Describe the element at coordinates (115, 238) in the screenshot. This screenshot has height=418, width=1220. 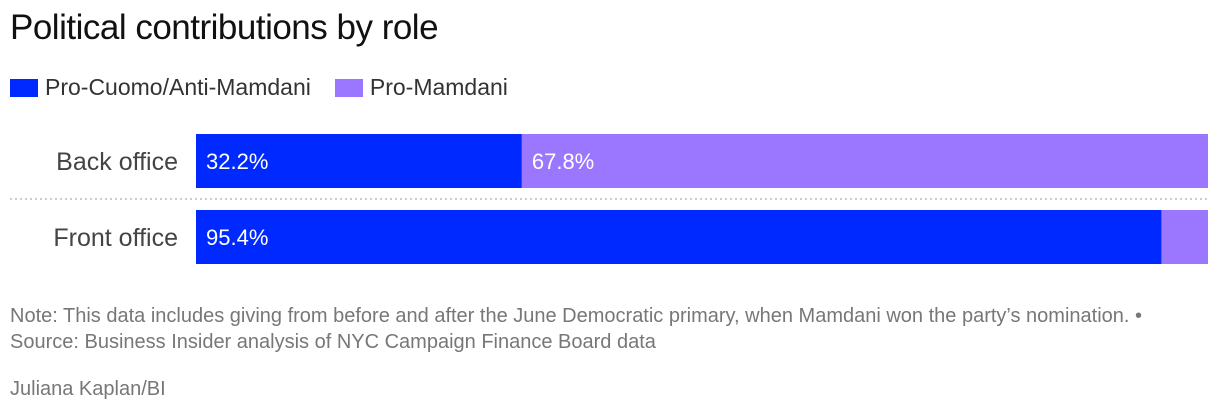
I see `category-label: Front office` at that location.